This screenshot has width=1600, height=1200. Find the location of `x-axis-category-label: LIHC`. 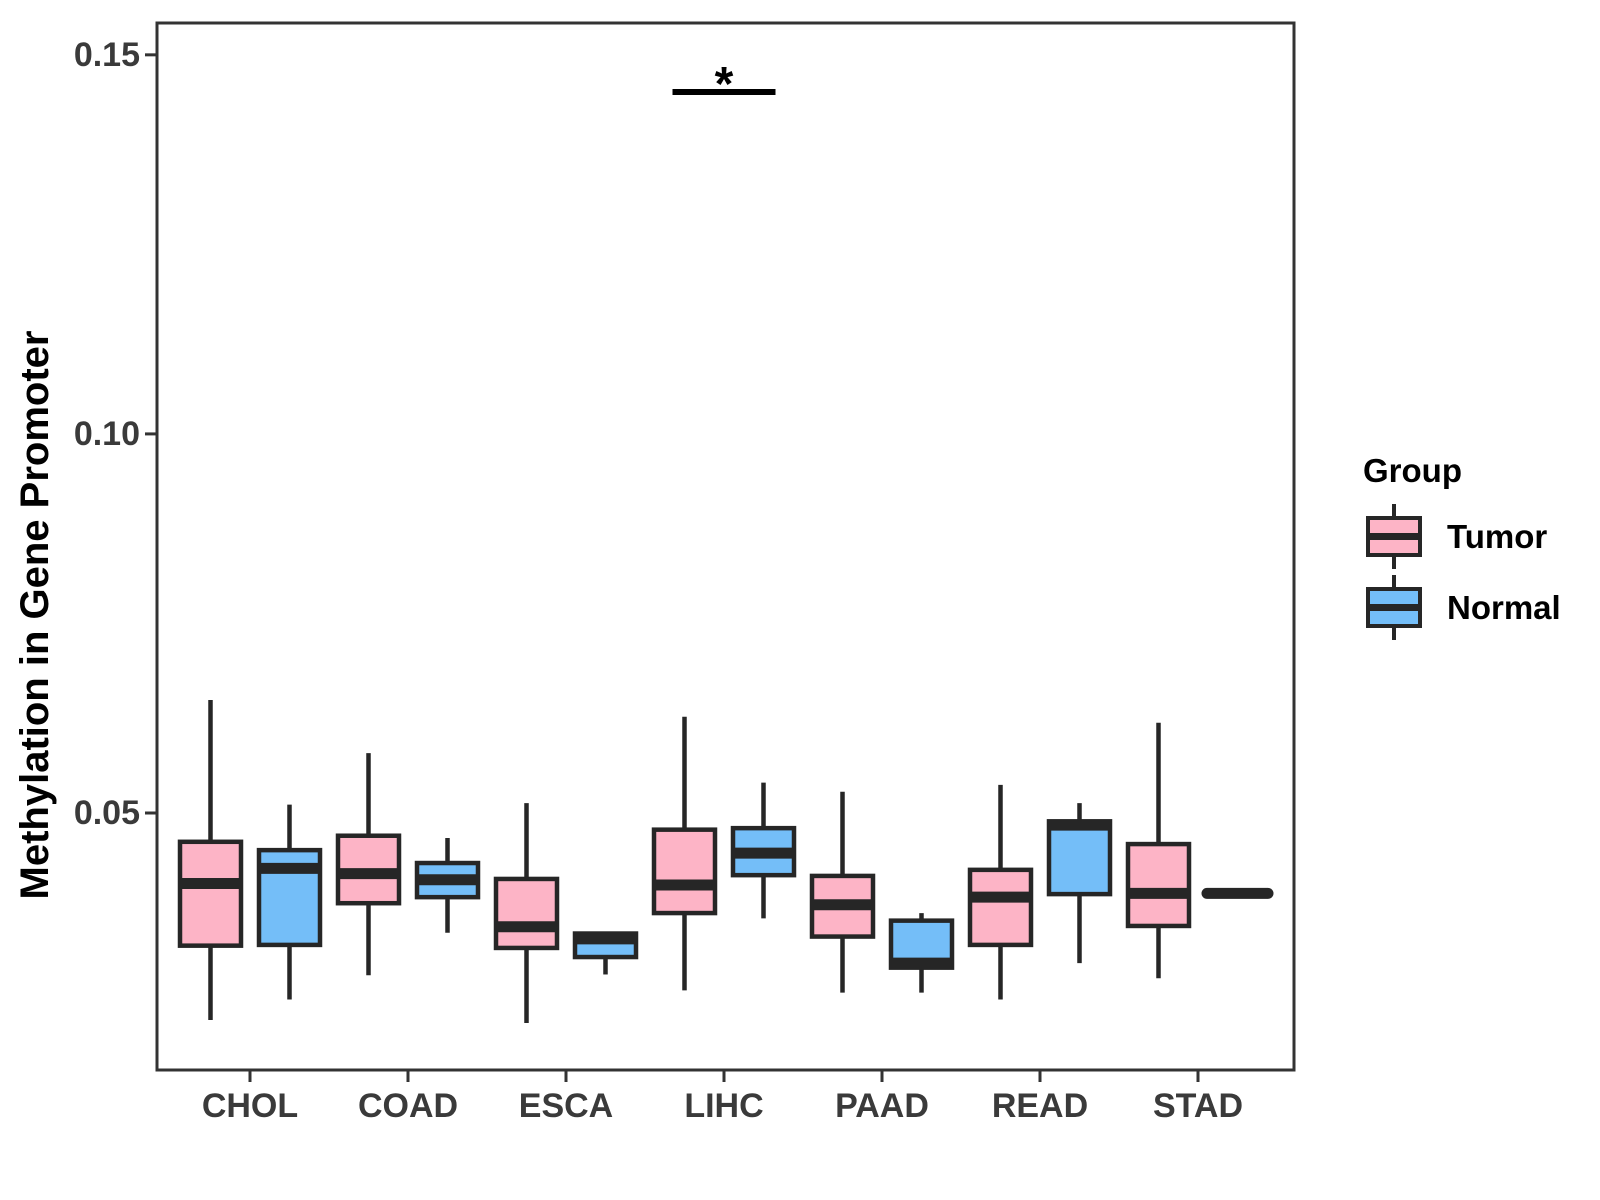

x-axis-category-label: LIHC is located at coordinates (723, 1106).